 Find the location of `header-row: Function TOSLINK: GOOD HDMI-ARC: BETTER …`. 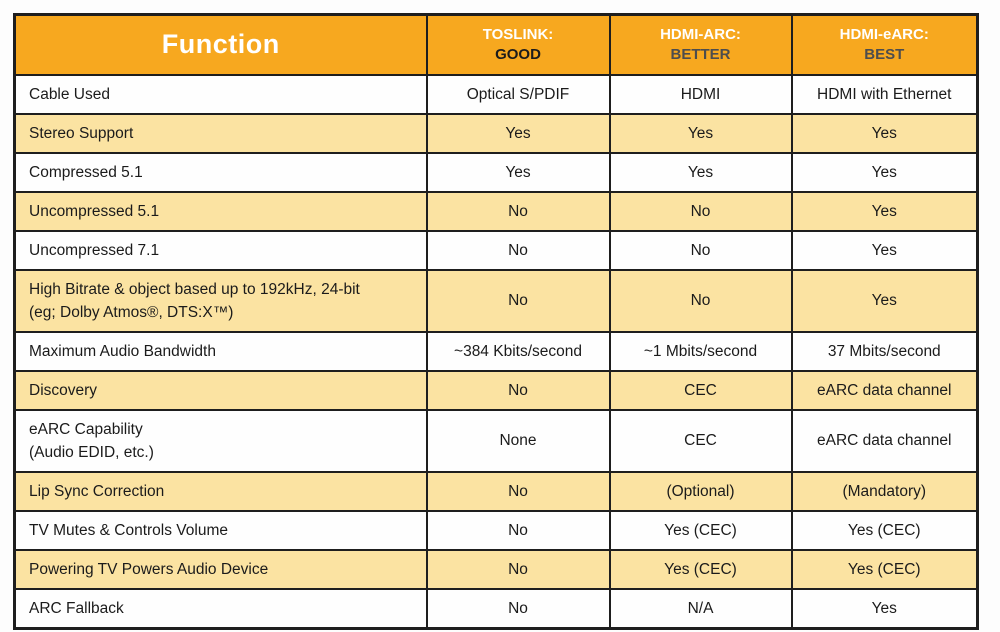

header-row: Function TOSLINK: GOOD HDMI-ARC: BETTER … is located at coordinates (496, 44).